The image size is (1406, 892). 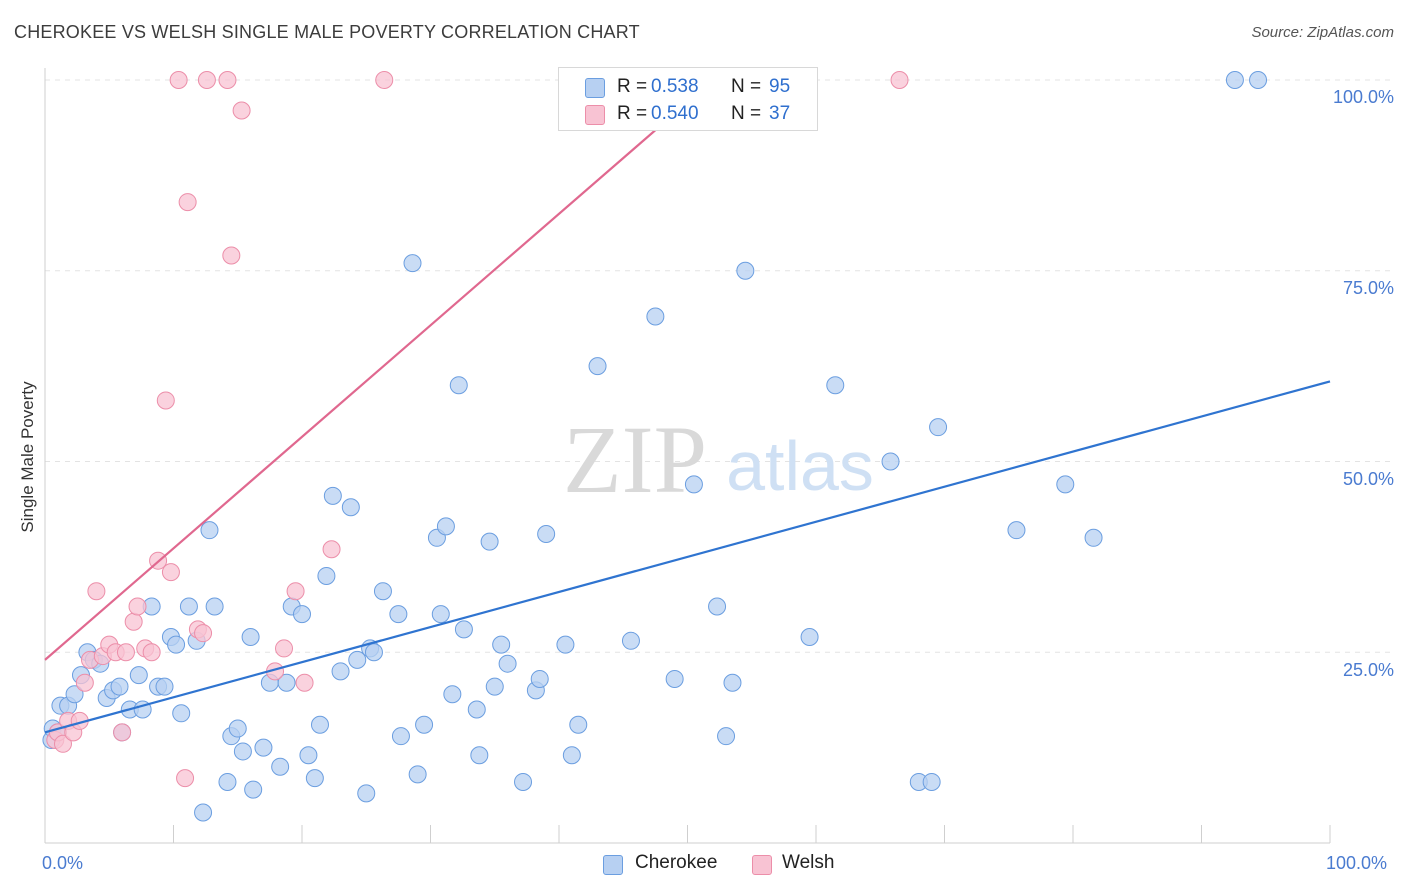 What do you see at coordinates (1363, 97) in the screenshot?
I see `y-tick-label-100: 100.0%` at bounding box center [1363, 97].